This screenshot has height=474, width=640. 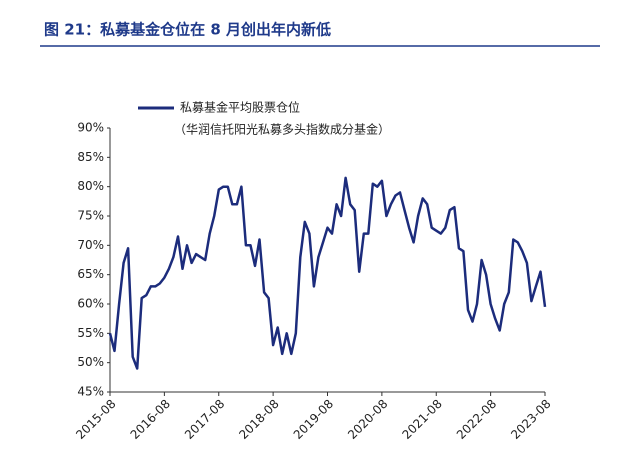 What do you see at coordinates (90, 157) in the screenshot?
I see `y-tick-label: 85%` at bounding box center [90, 157].